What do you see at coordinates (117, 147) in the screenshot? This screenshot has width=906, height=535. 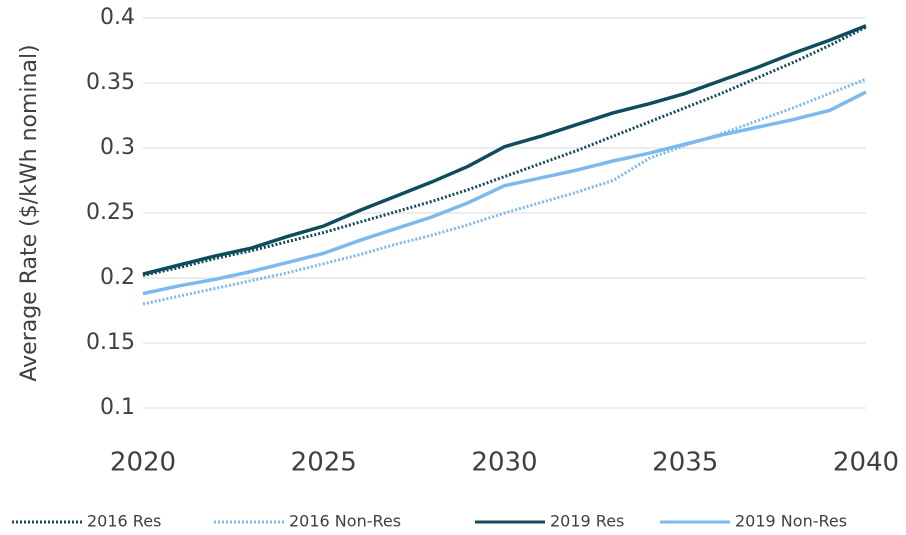 I see `y-tick-label: 0.3` at bounding box center [117, 147].